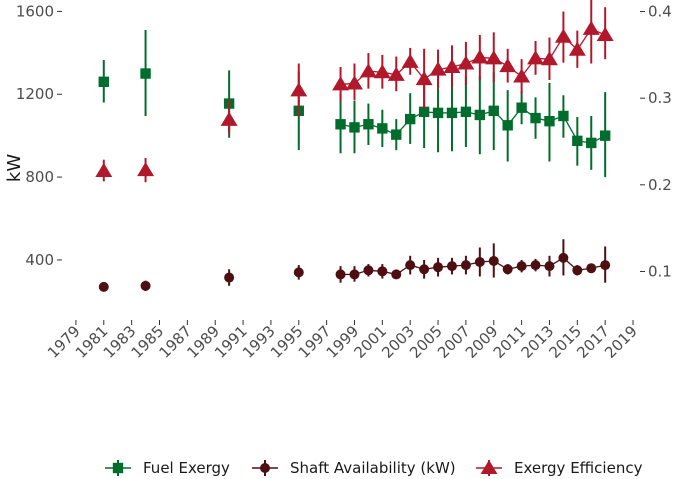 The image size is (699, 479). Describe the element at coordinates (35, 11) in the screenshot. I see `y-tick-label: 1600` at that location.